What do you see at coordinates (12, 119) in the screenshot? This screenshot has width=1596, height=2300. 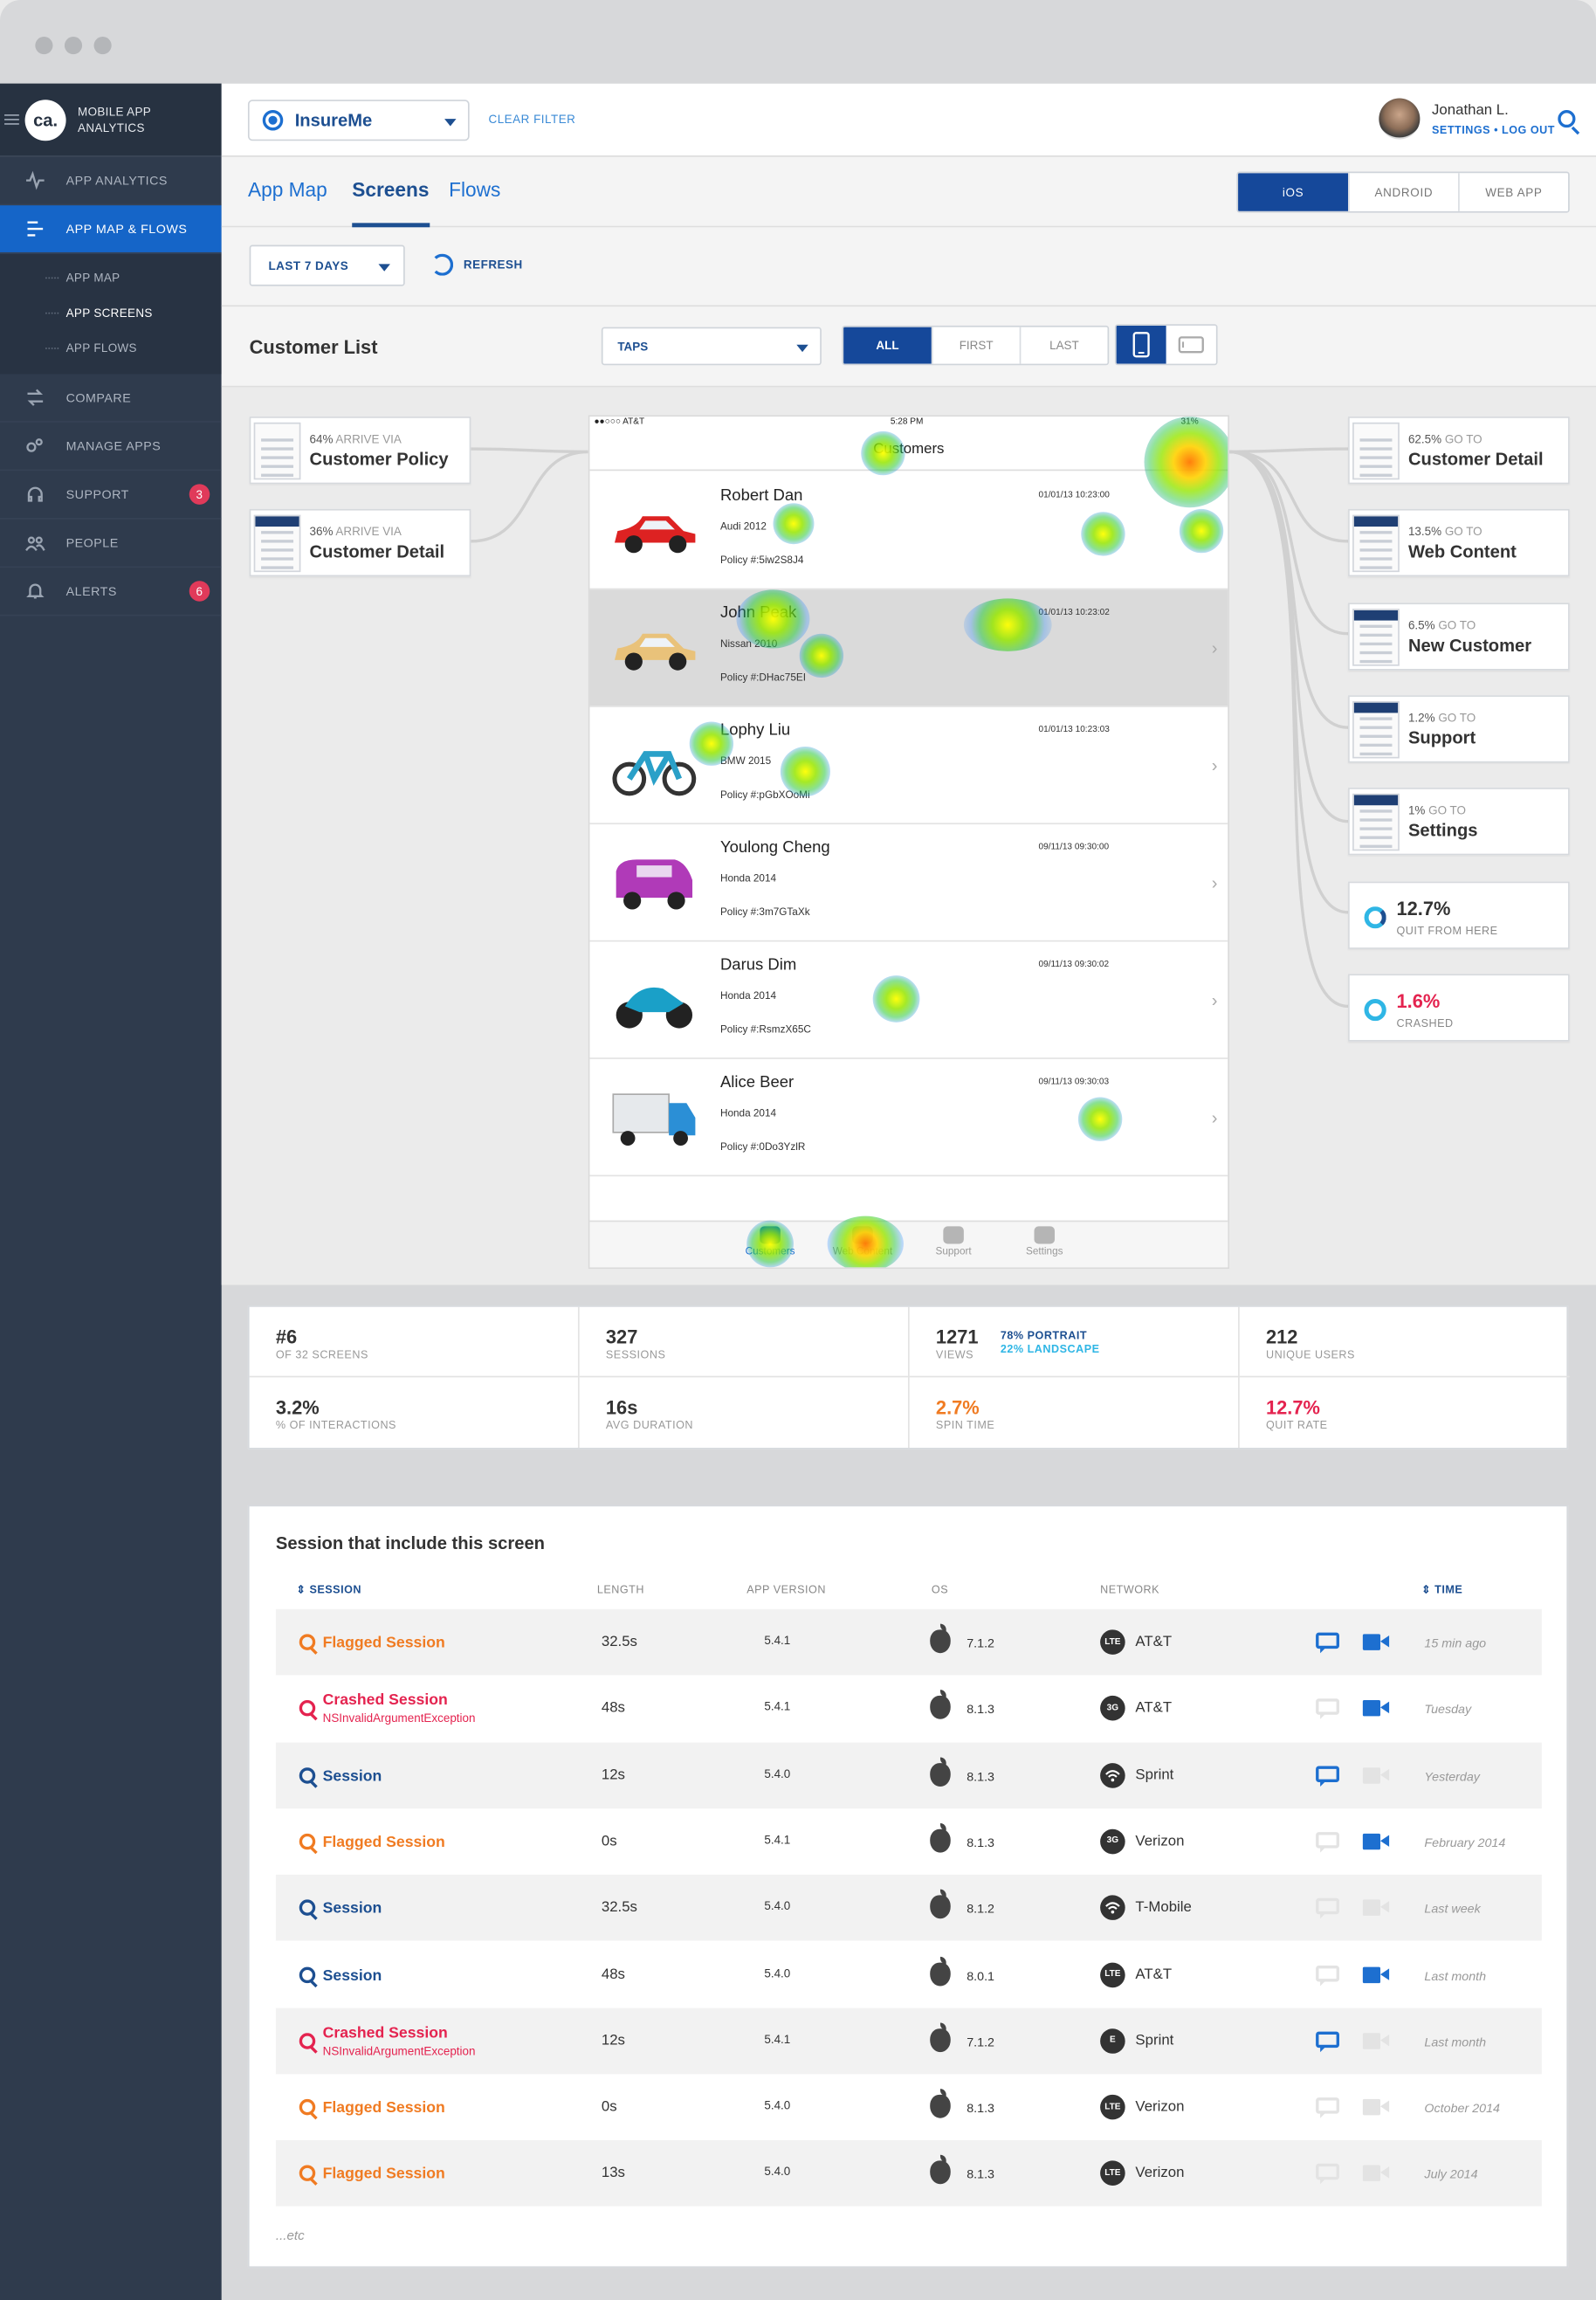 I see `hamburger-menu-icon` at bounding box center [12, 119].